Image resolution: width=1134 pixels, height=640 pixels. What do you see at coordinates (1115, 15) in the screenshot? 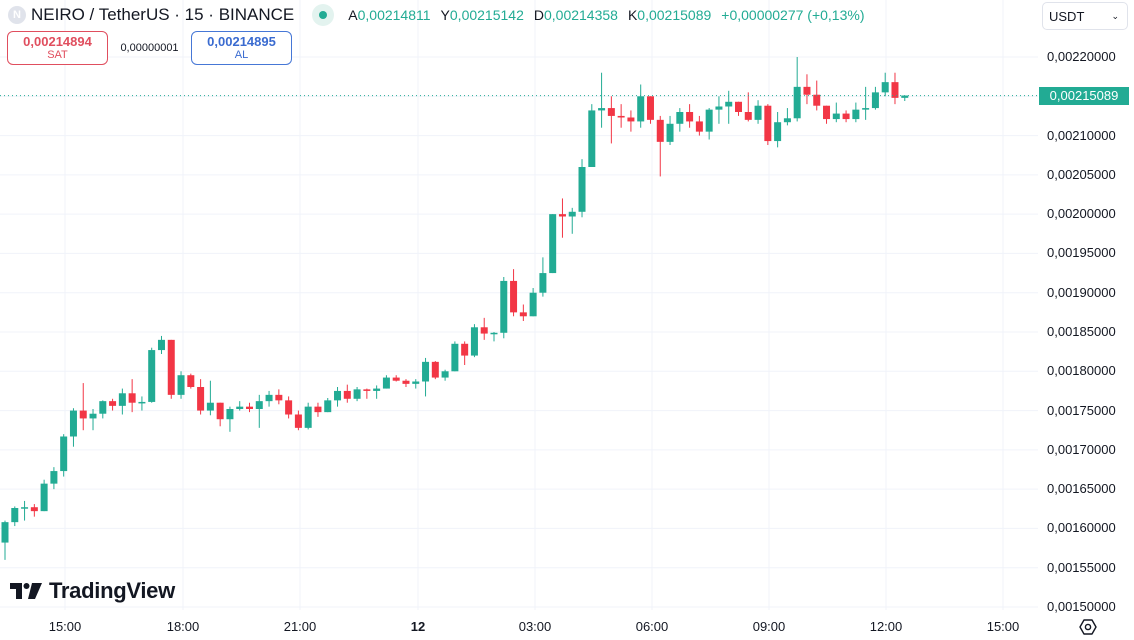
I see `chevron-down-icon: ⌄` at bounding box center [1115, 15].